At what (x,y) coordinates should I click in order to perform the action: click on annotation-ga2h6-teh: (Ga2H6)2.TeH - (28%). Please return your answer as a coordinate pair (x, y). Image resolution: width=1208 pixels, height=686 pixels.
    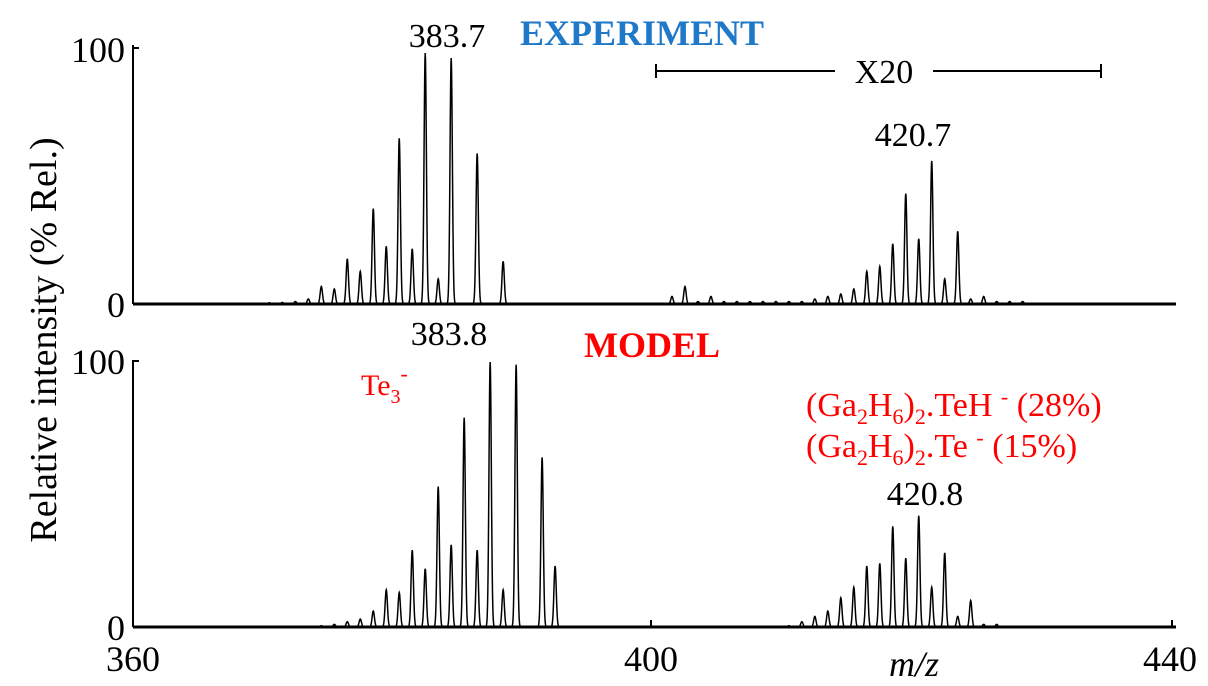
    Looking at the image, I should click on (954, 406).